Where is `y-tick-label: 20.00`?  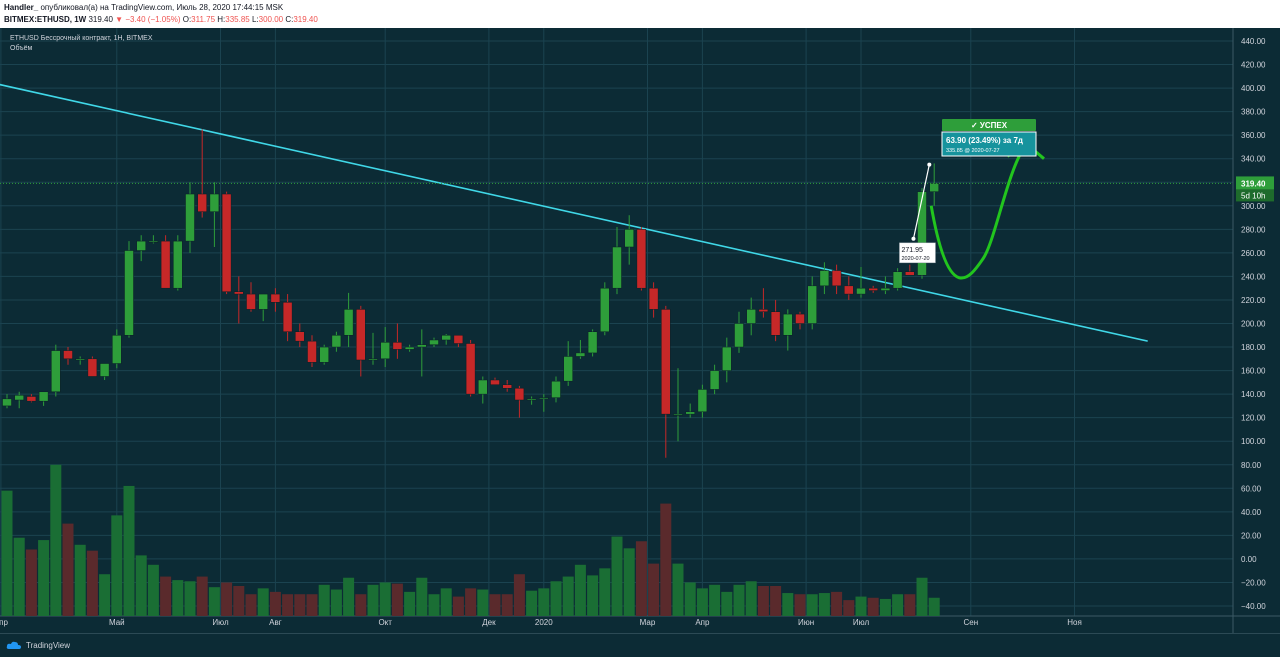
y-tick-label: 20.00 is located at coordinates (1251, 535).